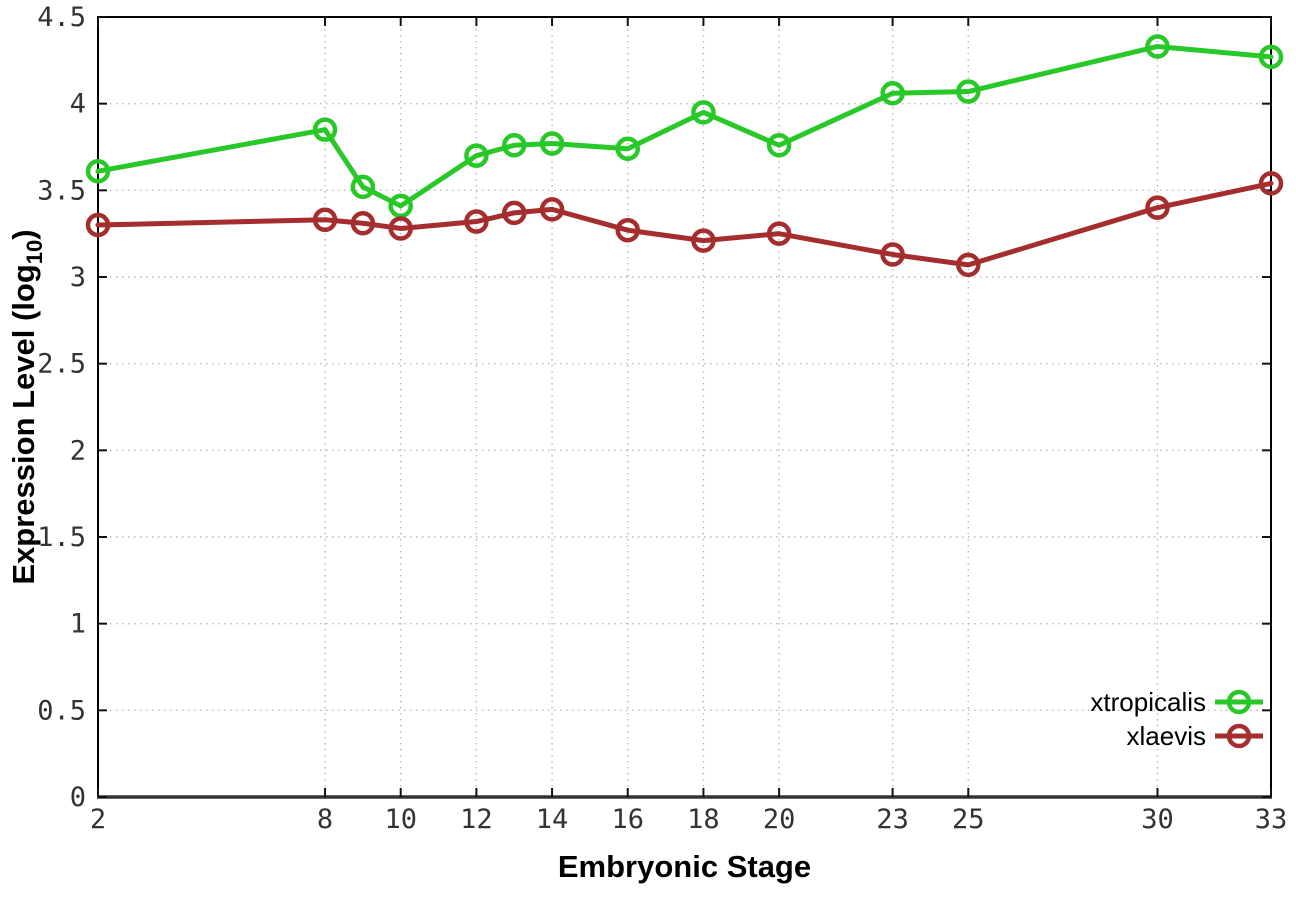 This screenshot has width=1296, height=907. I want to click on legend-entry-xlaevis: xlaevis, so click(1195, 736).